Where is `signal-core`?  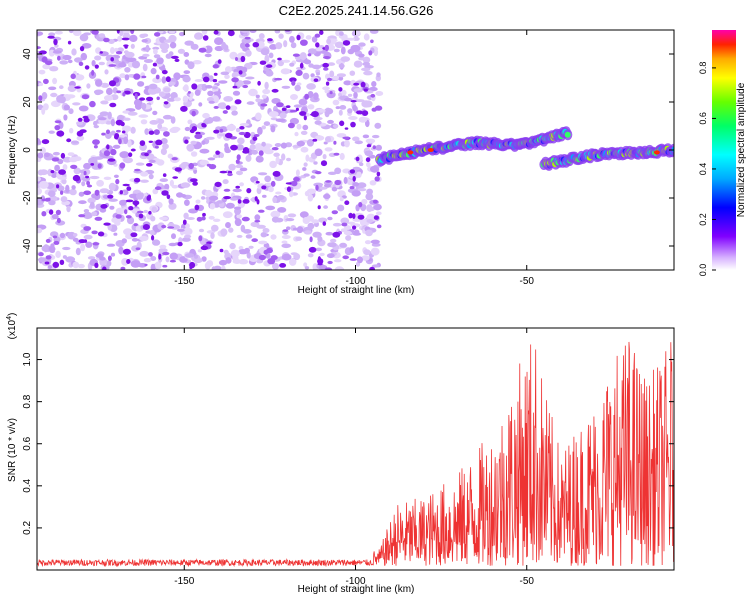 signal-core is located at coordinates (672, 149).